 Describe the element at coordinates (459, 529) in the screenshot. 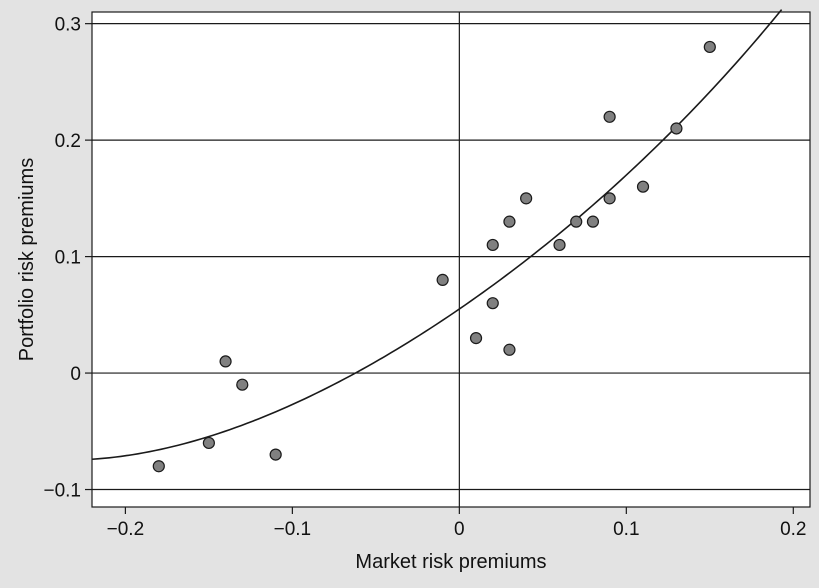

I see `x-tick-label-2: 0` at that location.